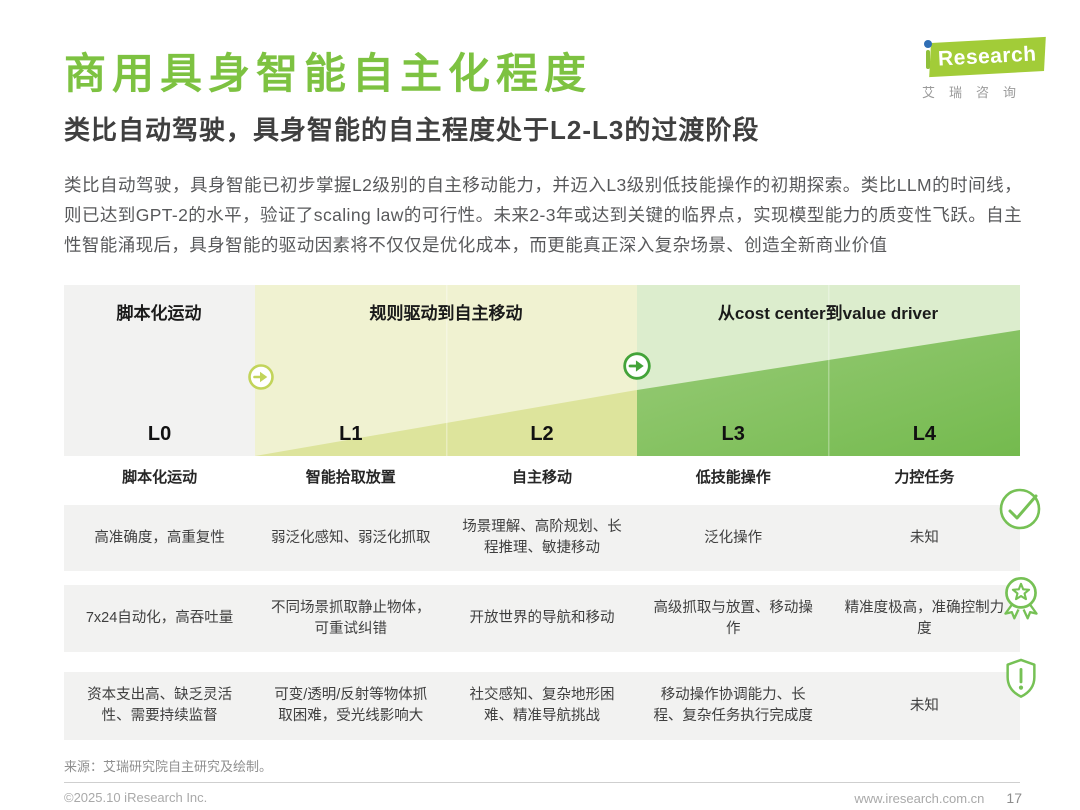  What do you see at coordinates (828, 313) in the screenshot?
I see `phase-label-cost-to-value: 从cost center到value driver` at bounding box center [828, 313].